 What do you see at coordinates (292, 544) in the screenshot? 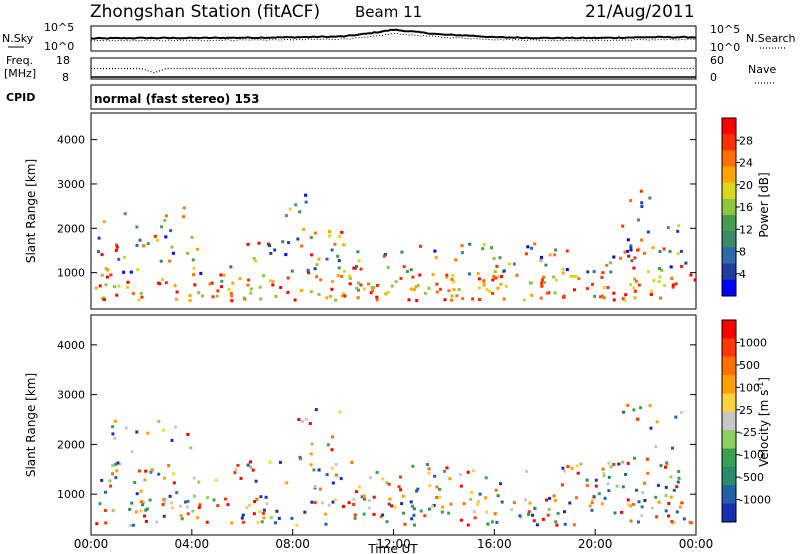
I see `x-tick-label: 08:00` at bounding box center [292, 544].